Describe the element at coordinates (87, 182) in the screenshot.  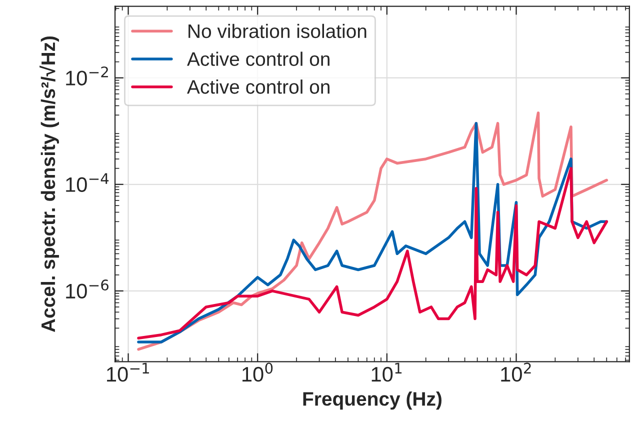
I see `y-tick-label: 10$^{−4}$` at that location.